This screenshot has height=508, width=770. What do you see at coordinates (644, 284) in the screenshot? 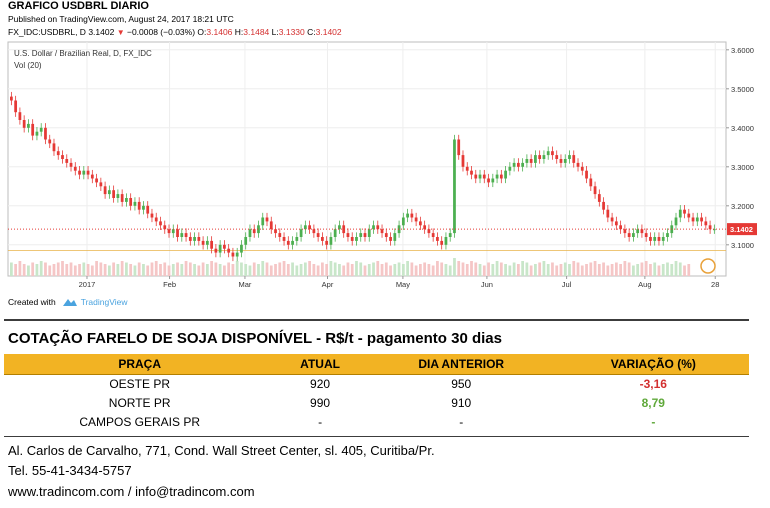
I see `x-tick-label: Aug` at bounding box center [644, 284].